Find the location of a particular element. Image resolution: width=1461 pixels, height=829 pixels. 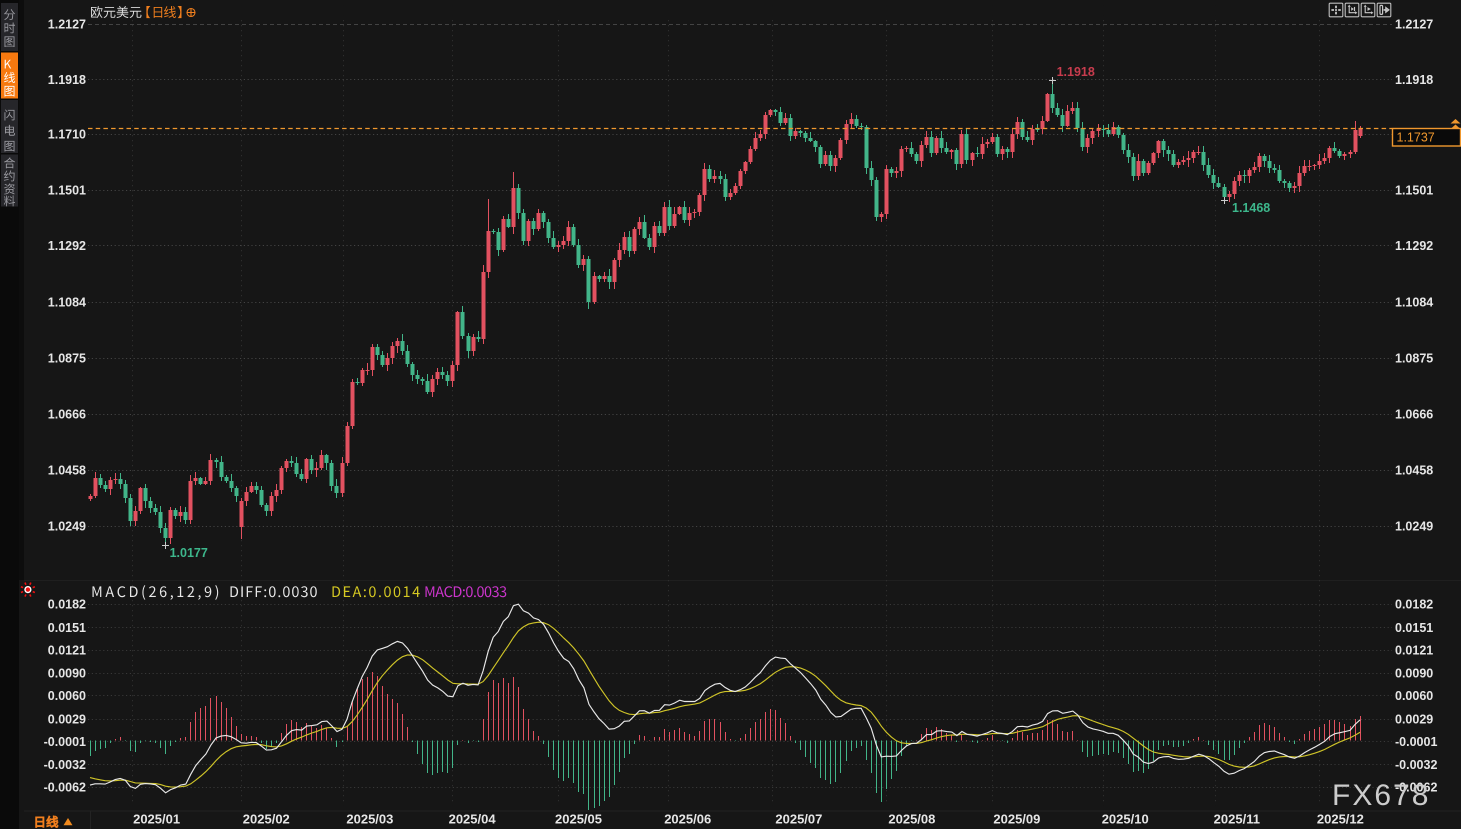

svg-text: 2025/03 is located at coordinates (369, 819).